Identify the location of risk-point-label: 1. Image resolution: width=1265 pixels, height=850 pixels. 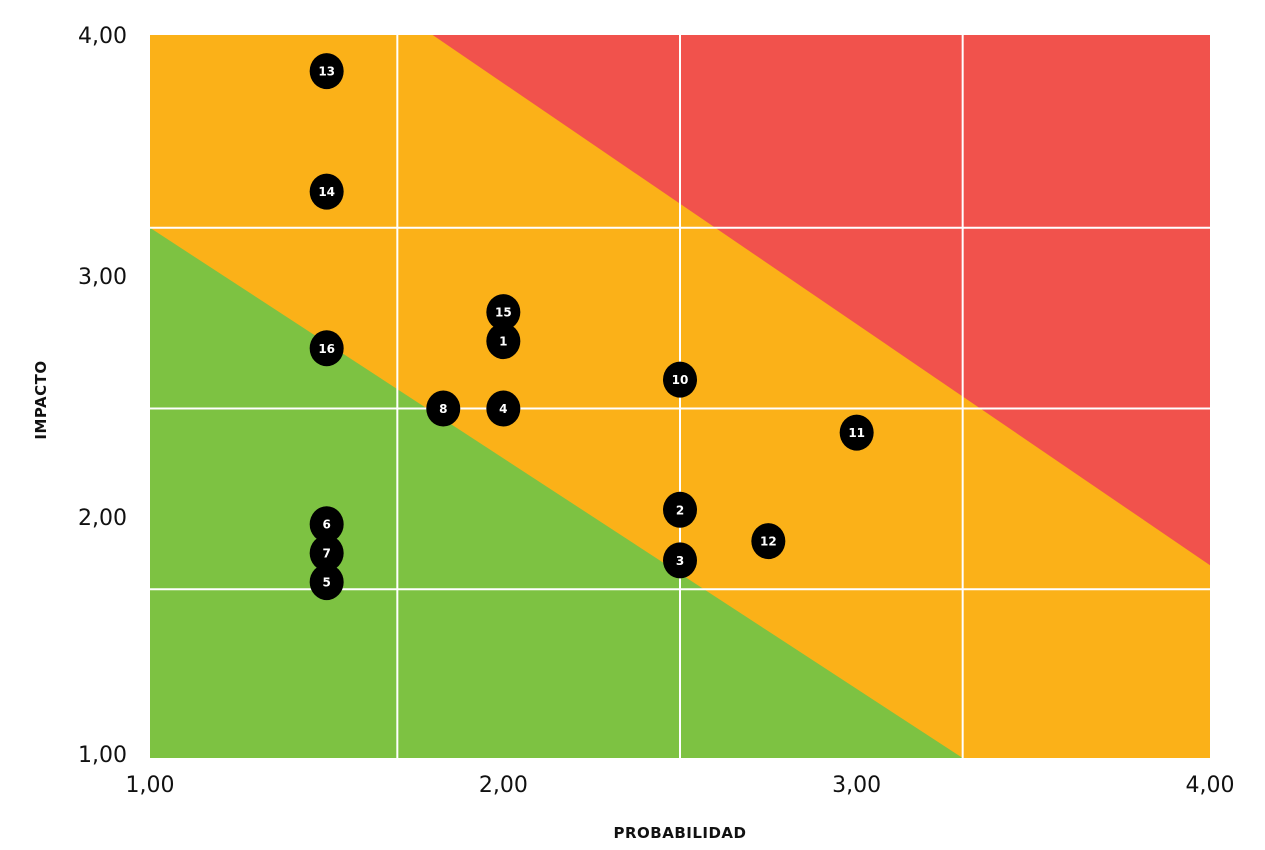
(503, 342).